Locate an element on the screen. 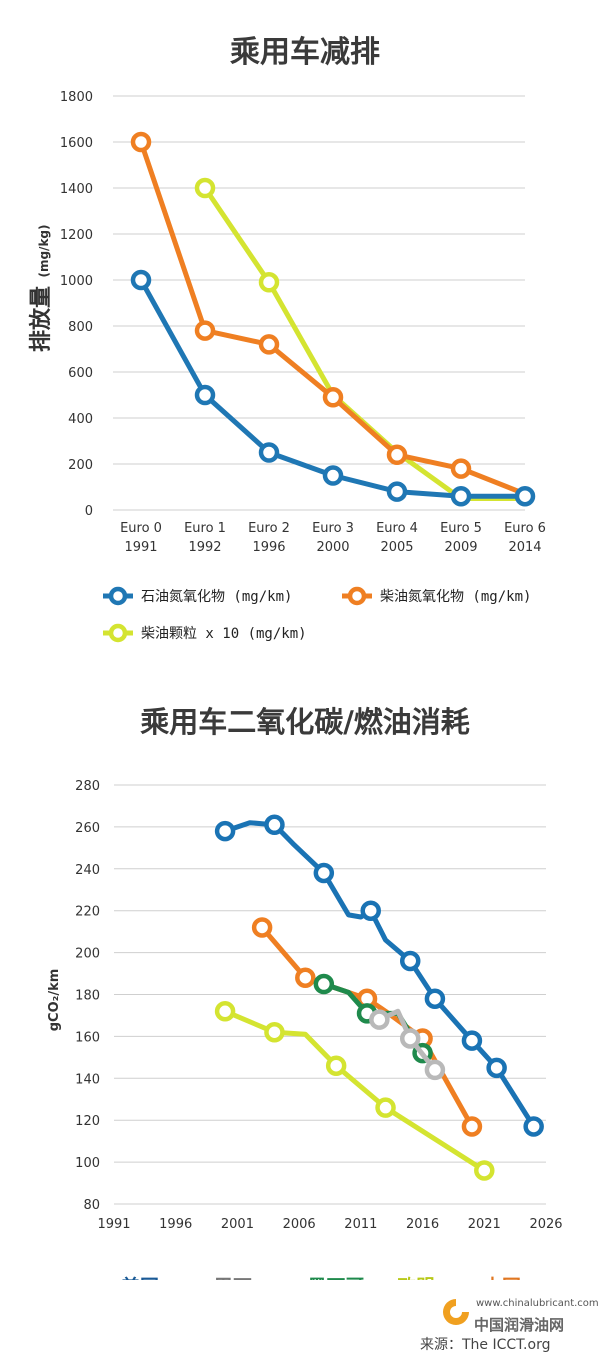 The height and width of the screenshot is (1361, 600). y-tick-label: 1200 is located at coordinates (76, 235).